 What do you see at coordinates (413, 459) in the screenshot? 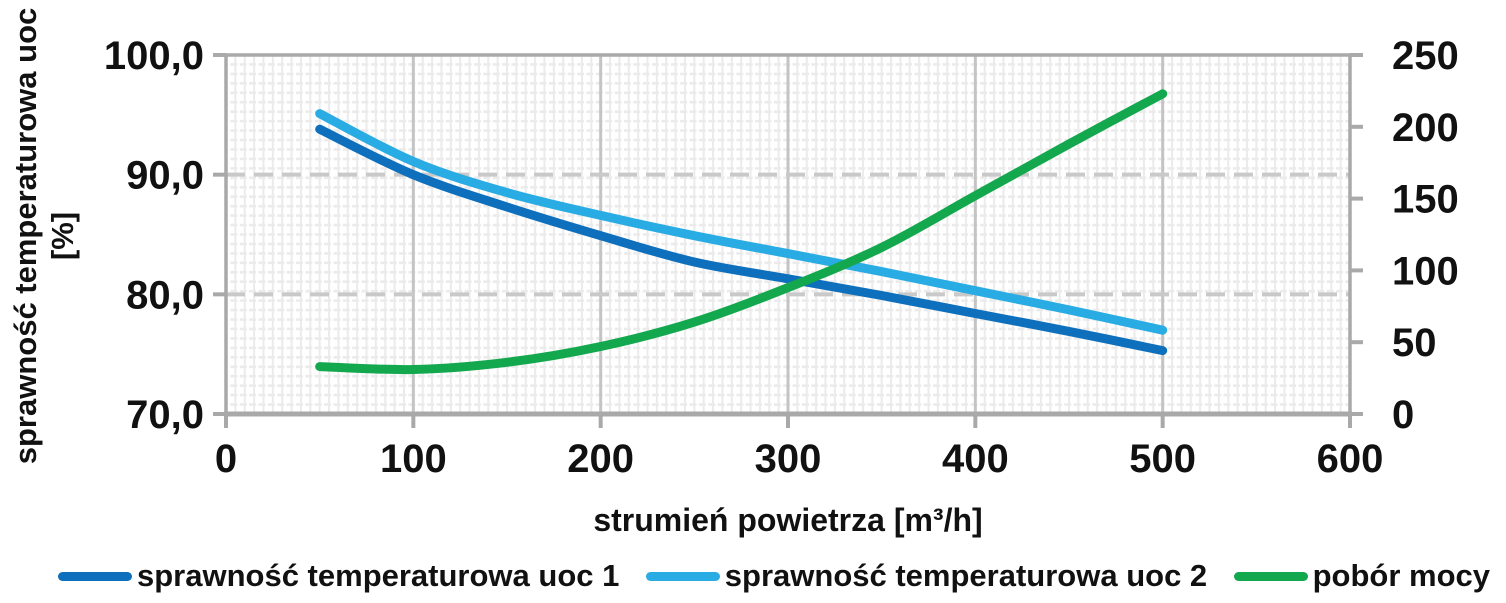
I see `x-axis-tick-label: 100` at bounding box center [413, 459].